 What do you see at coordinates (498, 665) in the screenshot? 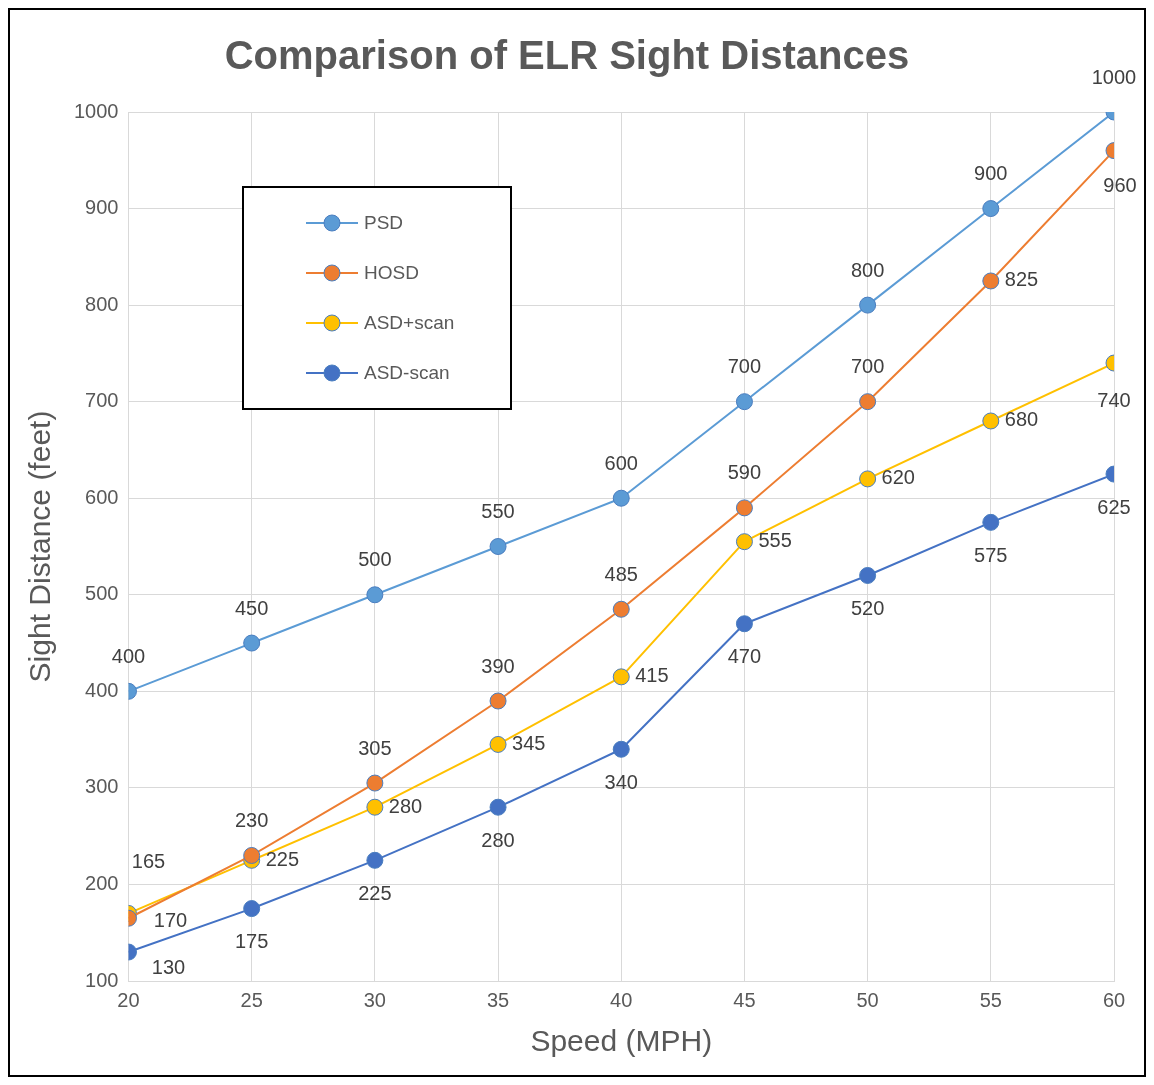
I see `data-label: 390` at bounding box center [498, 665].